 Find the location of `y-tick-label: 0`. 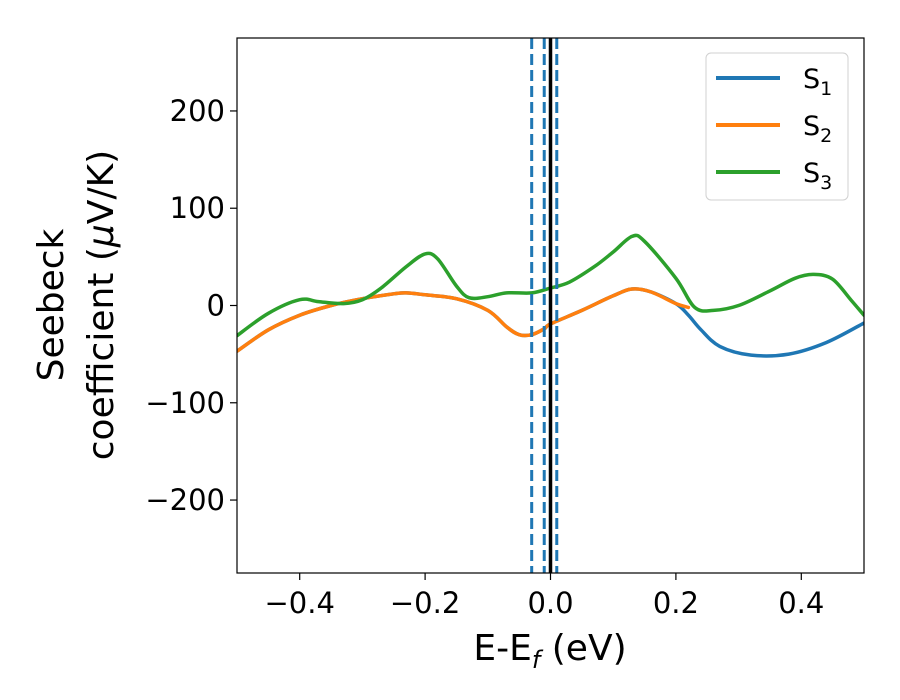

y-tick-label: 0 is located at coordinates (216, 306).